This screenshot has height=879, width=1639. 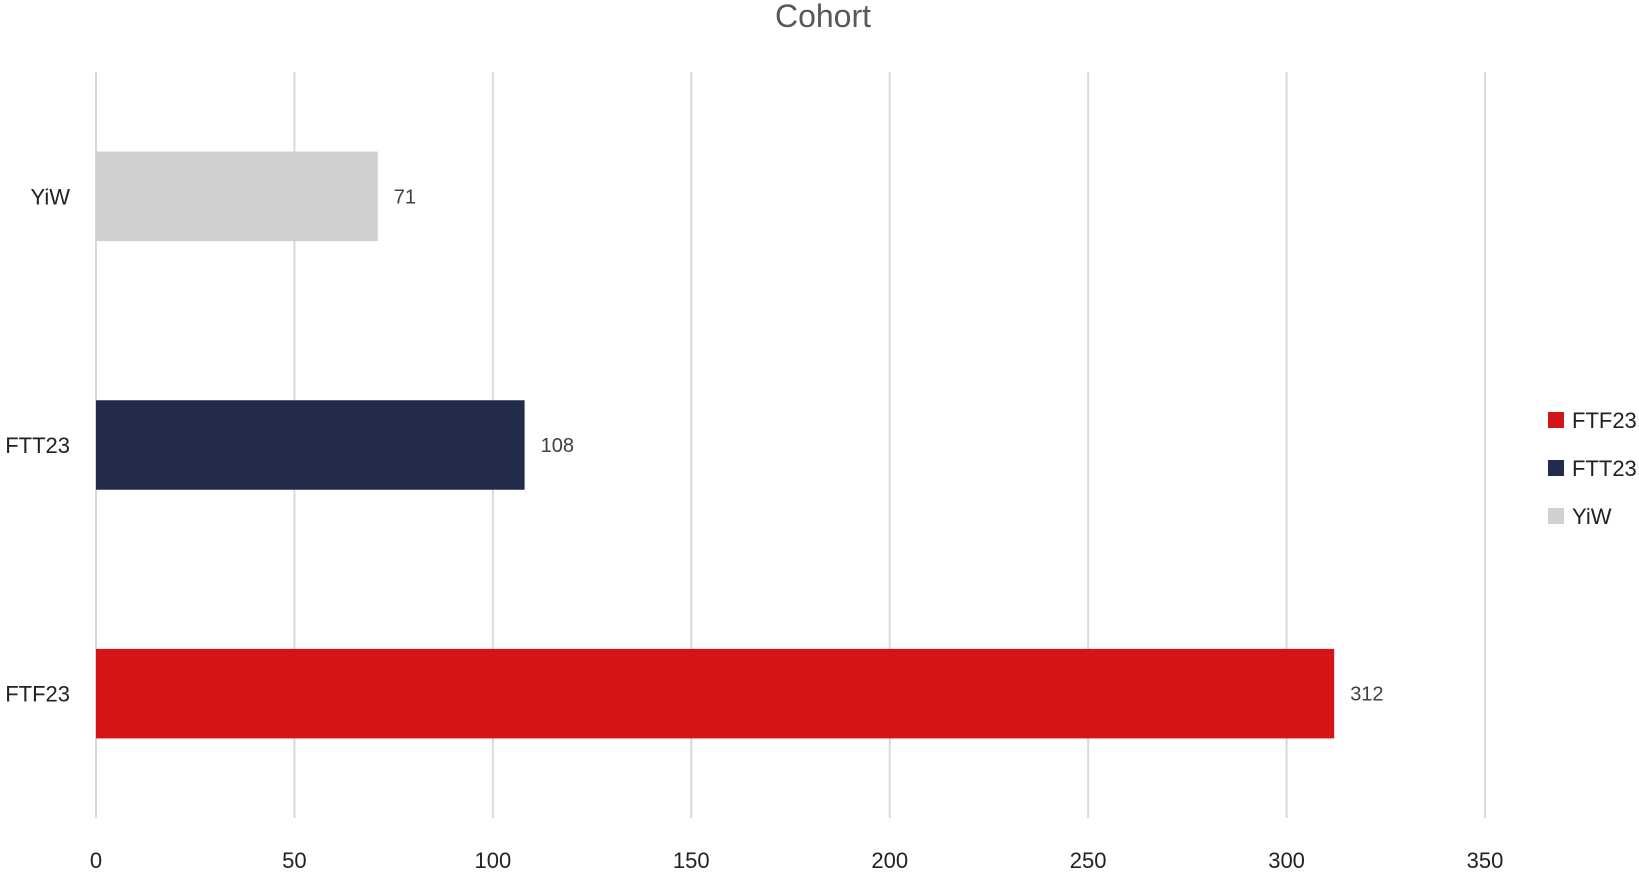 I want to click on bar-yiw, so click(x=237, y=196).